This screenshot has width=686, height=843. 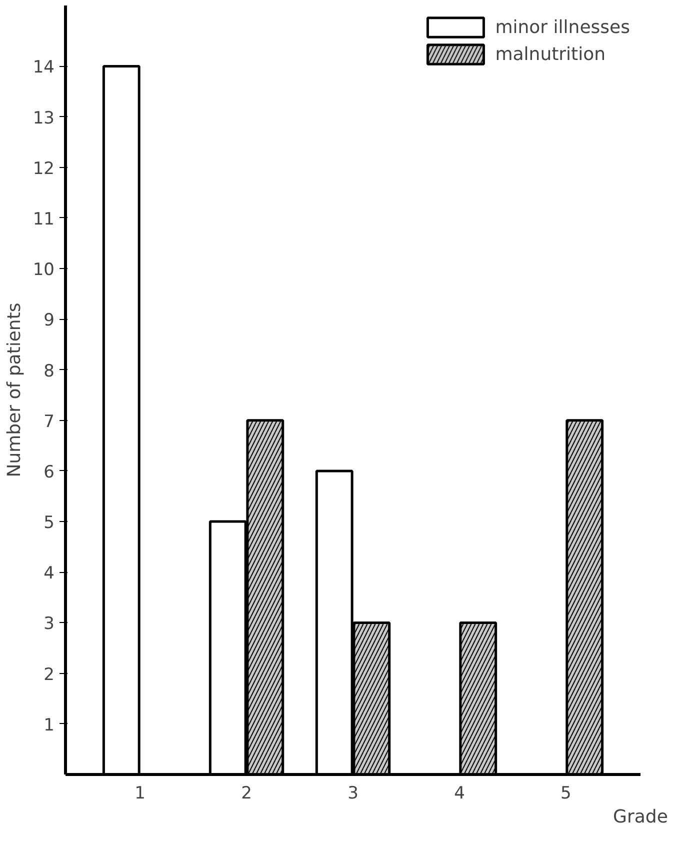 I want to click on x-tick-label: 3, so click(x=353, y=794).